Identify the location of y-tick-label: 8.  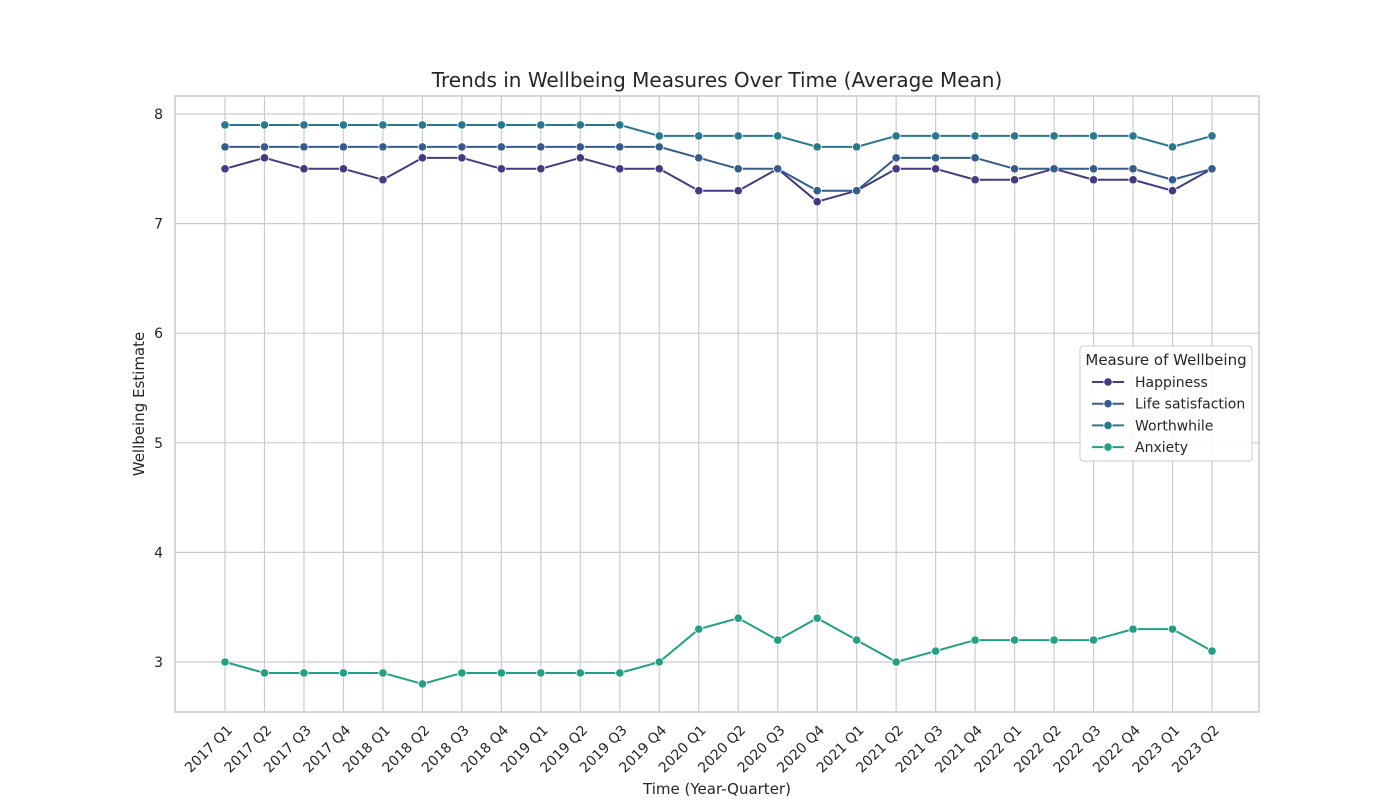
(158, 115).